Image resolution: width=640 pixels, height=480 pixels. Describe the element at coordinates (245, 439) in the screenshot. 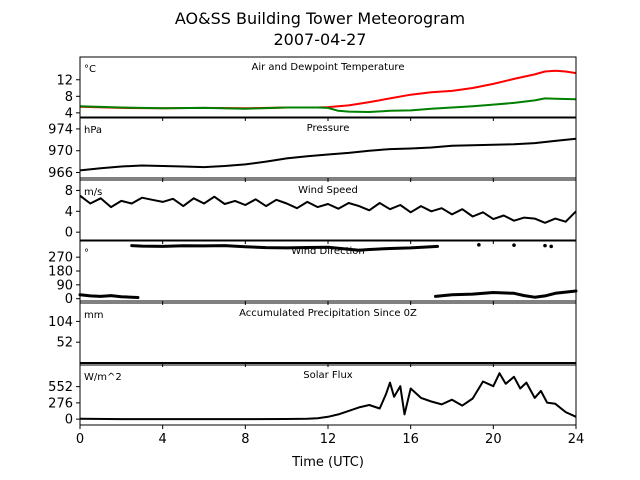

I see `x-tick-label-2: 8` at that location.